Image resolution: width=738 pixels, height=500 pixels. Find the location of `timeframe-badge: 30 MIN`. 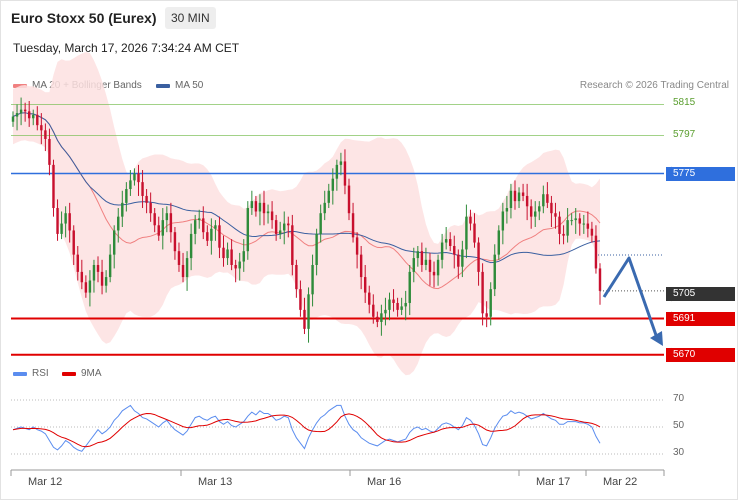

timeframe-badge: 30 MIN is located at coordinates (190, 18).